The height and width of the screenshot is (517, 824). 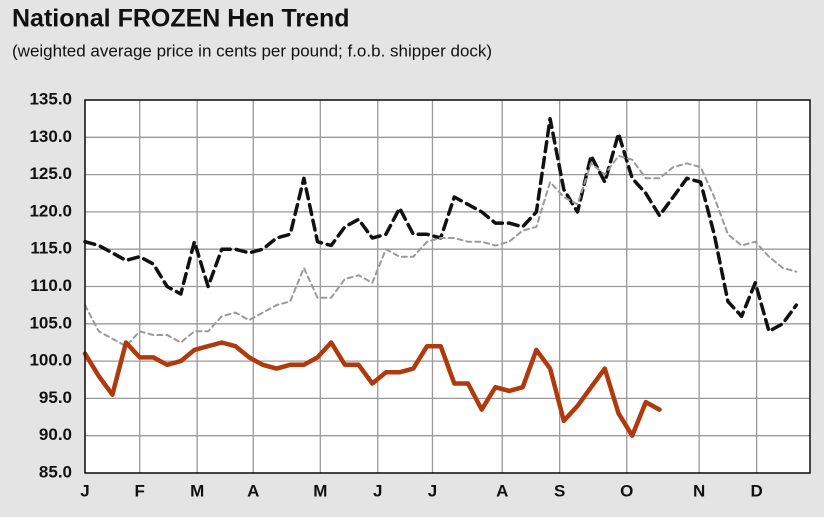 What do you see at coordinates (757, 490) in the screenshot?
I see `x-tick-label: D` at bounding box center [757, 490].